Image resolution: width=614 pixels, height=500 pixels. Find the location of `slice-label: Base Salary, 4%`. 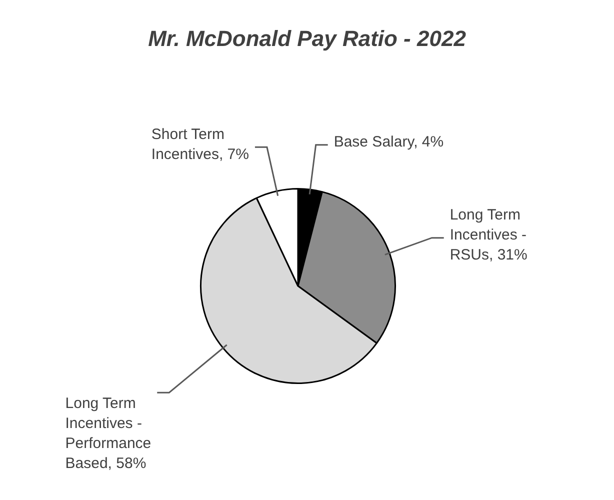

slice-label: Base Salary, 4% is located at coordinates (389, 142).